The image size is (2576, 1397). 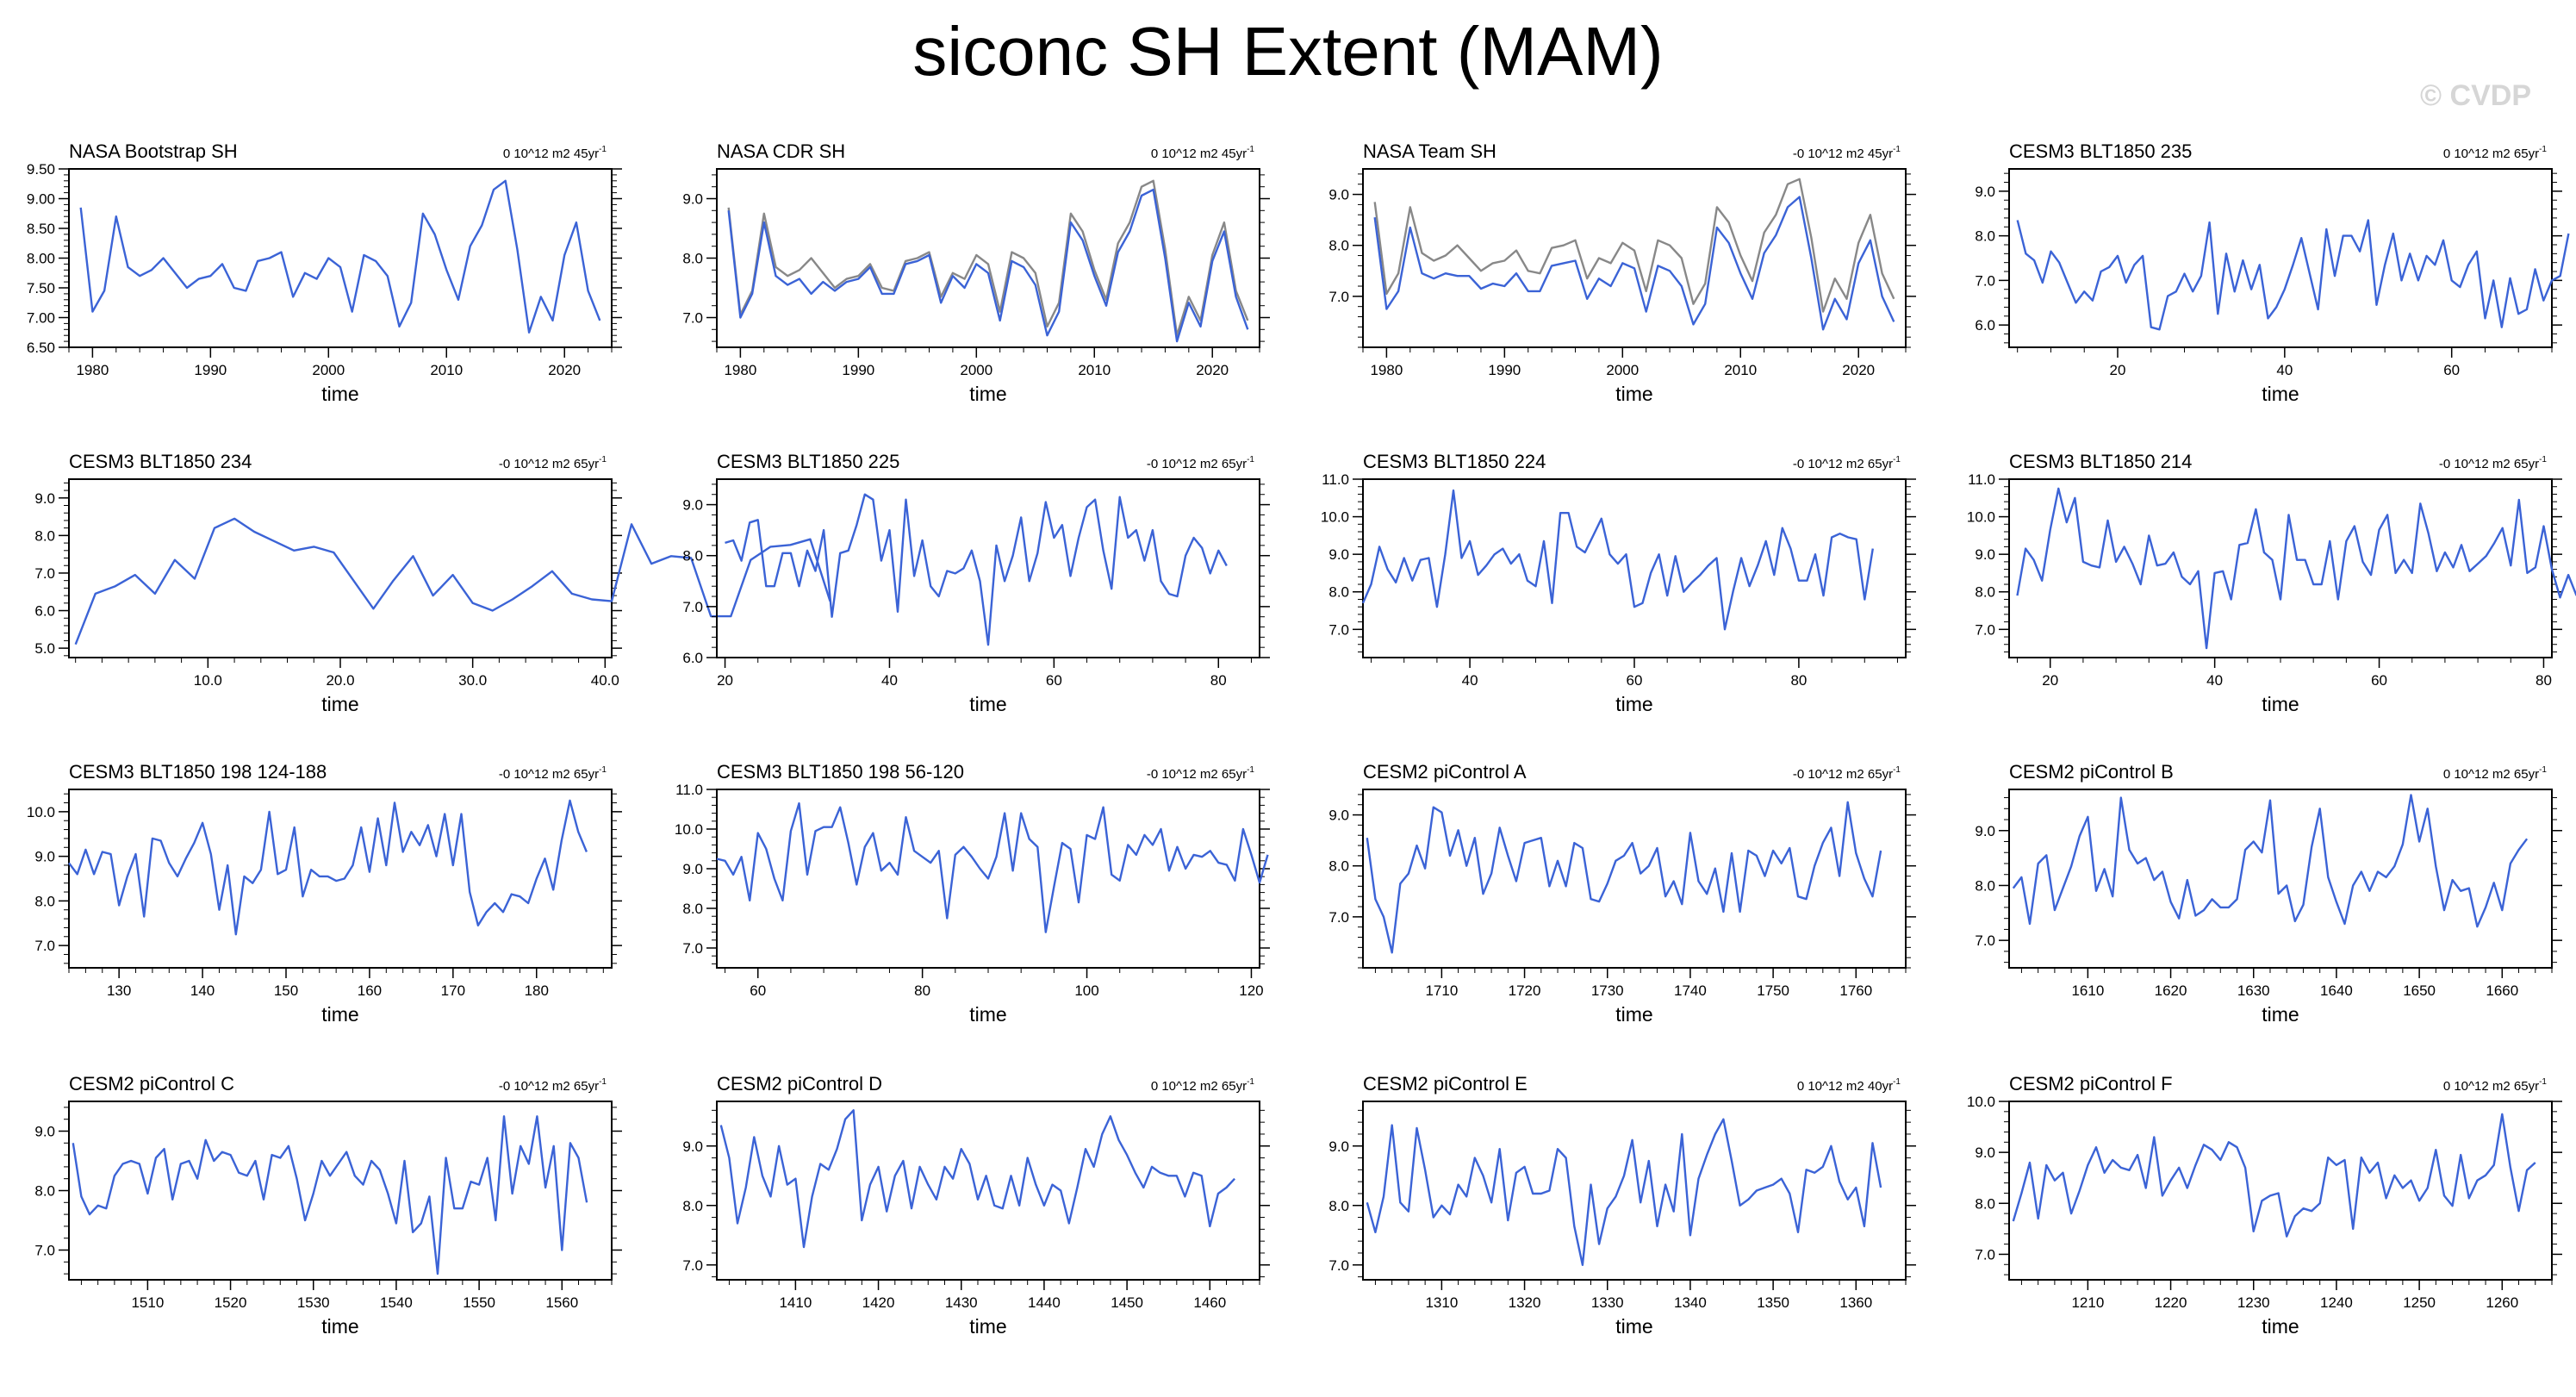 What do you see at coordinates (1219, 680) in the screenshot?
I see `x-tick-label: 80` at bounding box center [1219, 680].